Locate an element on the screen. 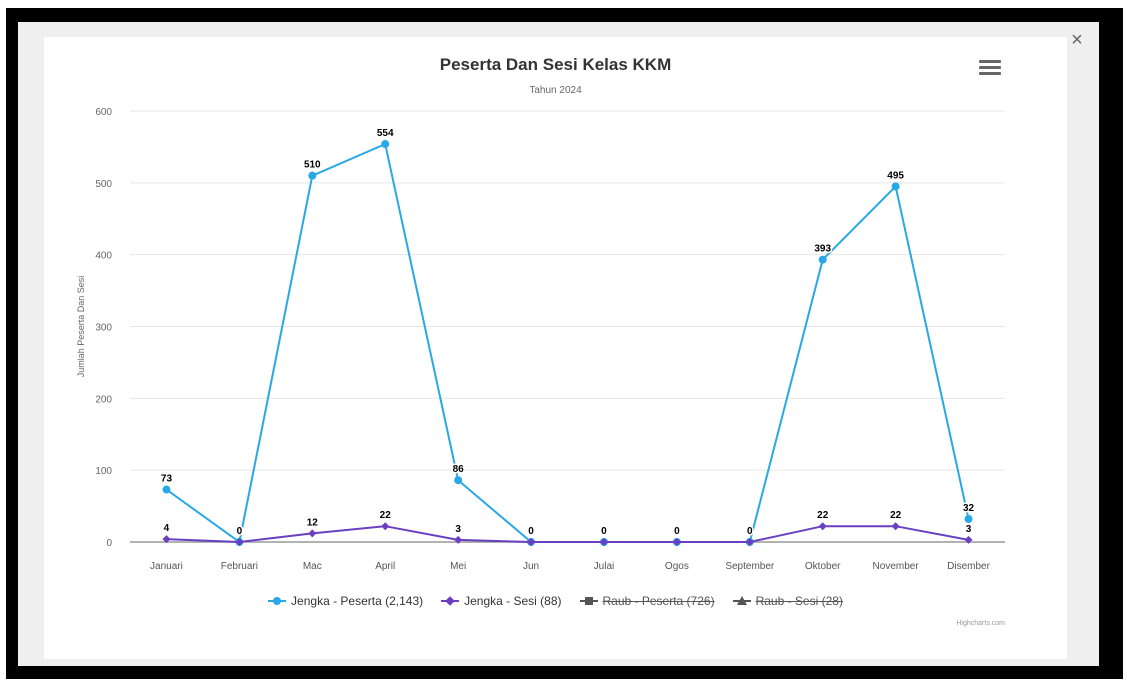 The height and width of the screenshot is (683, 1127). data-label: 12 is located at coordinates (313, 522).